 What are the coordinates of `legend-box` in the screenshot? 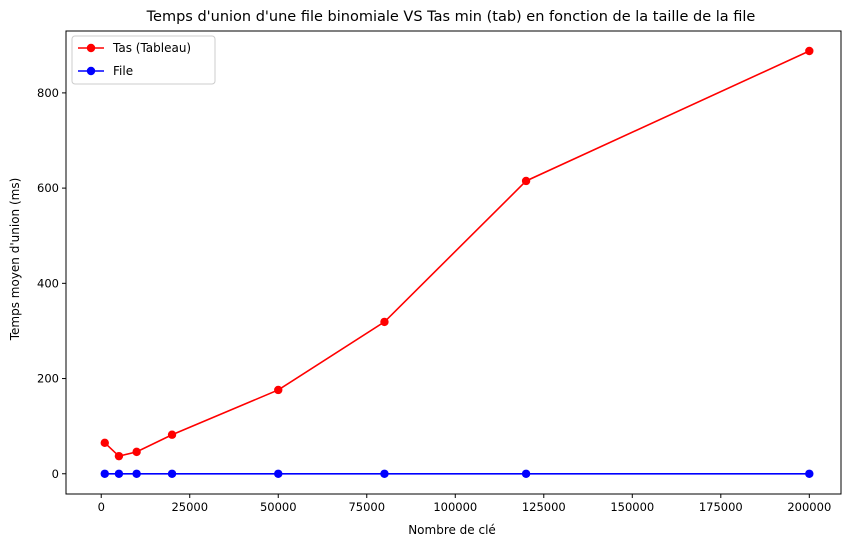 It's located at (143, 60).